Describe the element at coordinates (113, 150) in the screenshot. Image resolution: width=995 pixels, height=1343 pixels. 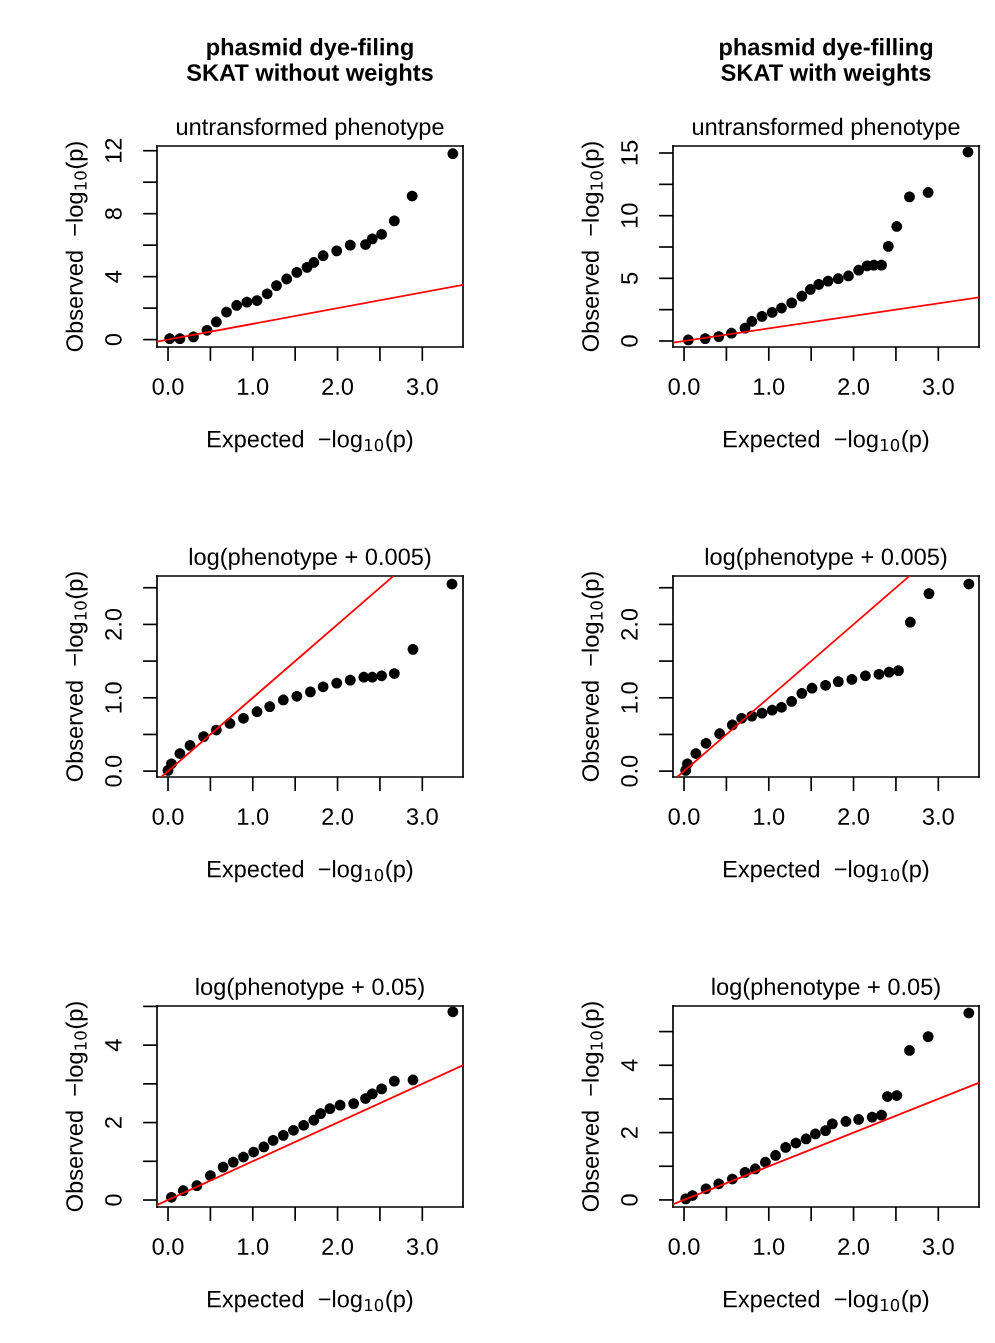
I see `y-tick-label: 12` at that location.